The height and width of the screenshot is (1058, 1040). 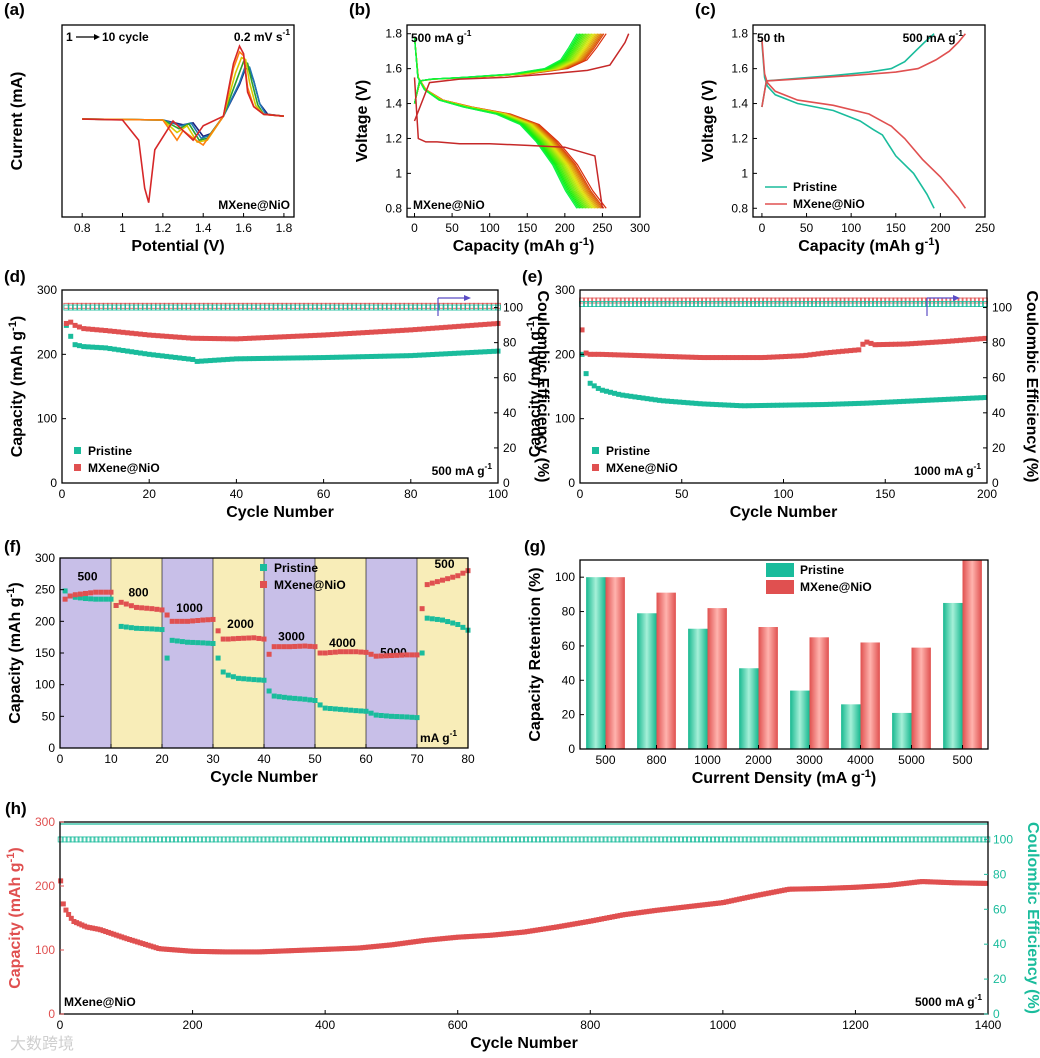 What do you see at coordinates (851, 726) in the screenshot?
I see `bar` at bounding box center [851, 726].